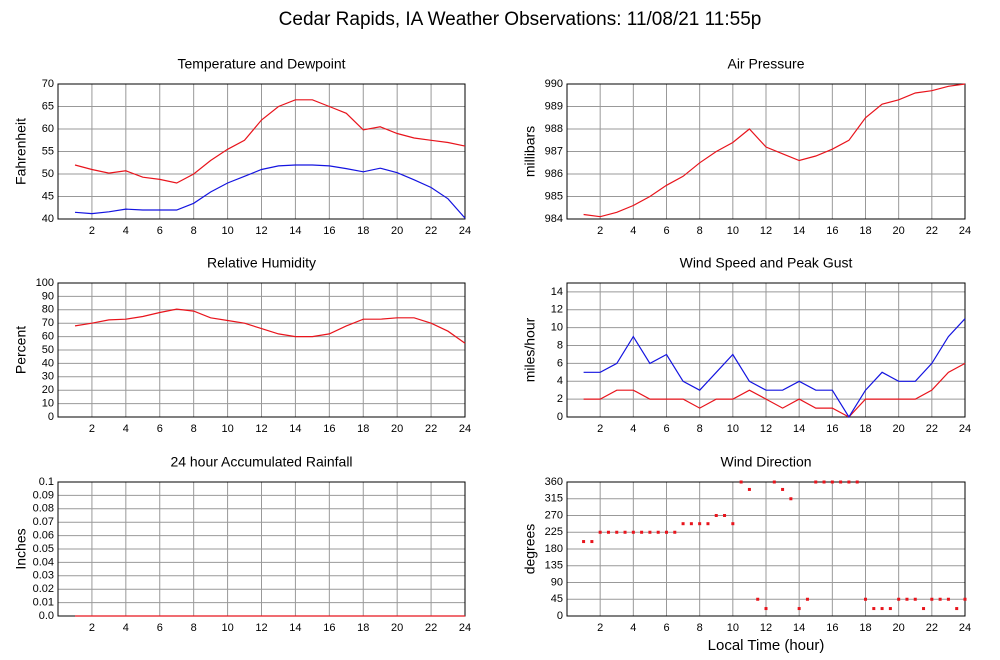  I want to click on panel-title: Temperature and Dewpoint, so click(261, 64).